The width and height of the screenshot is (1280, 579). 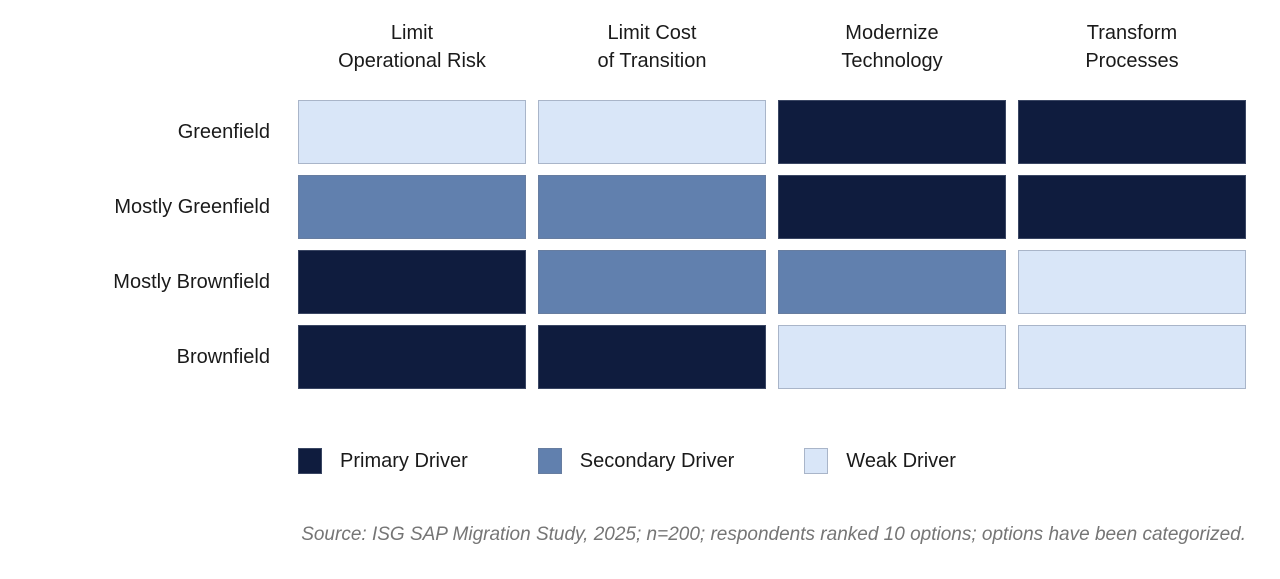 I want to click on legend-label: Secondary Driver, so click(x=657, y=460).